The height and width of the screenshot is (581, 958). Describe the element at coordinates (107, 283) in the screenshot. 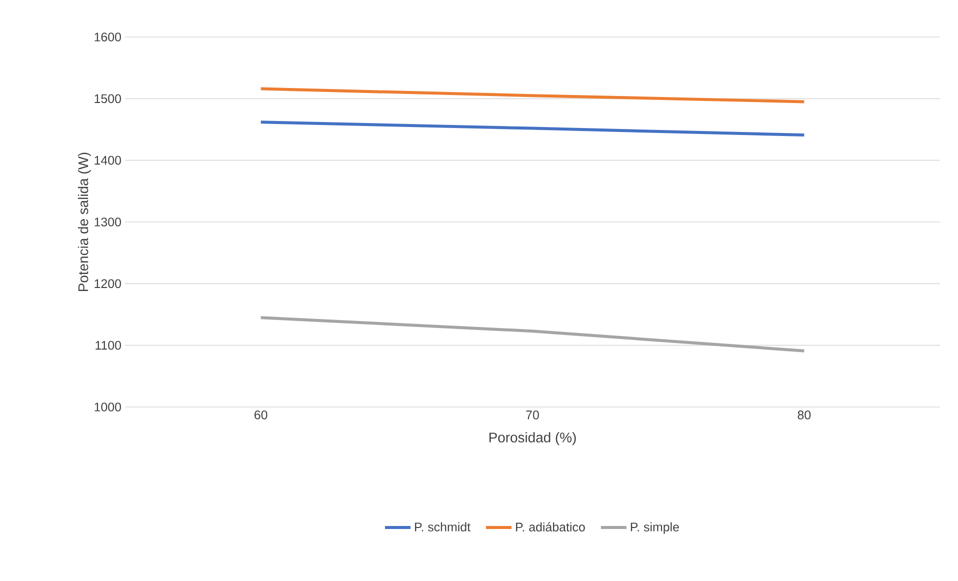

I see `y-tick-label: 1200` at that location.